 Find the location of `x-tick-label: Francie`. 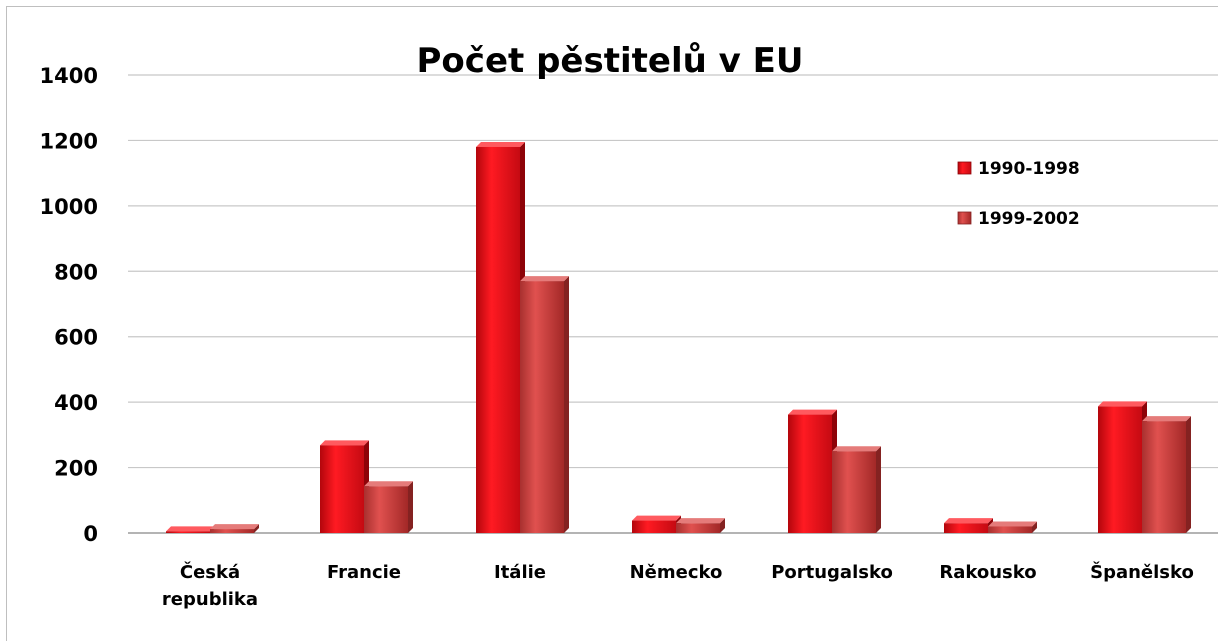

x-tick-label: Francie is located at coordinates (364, 572).